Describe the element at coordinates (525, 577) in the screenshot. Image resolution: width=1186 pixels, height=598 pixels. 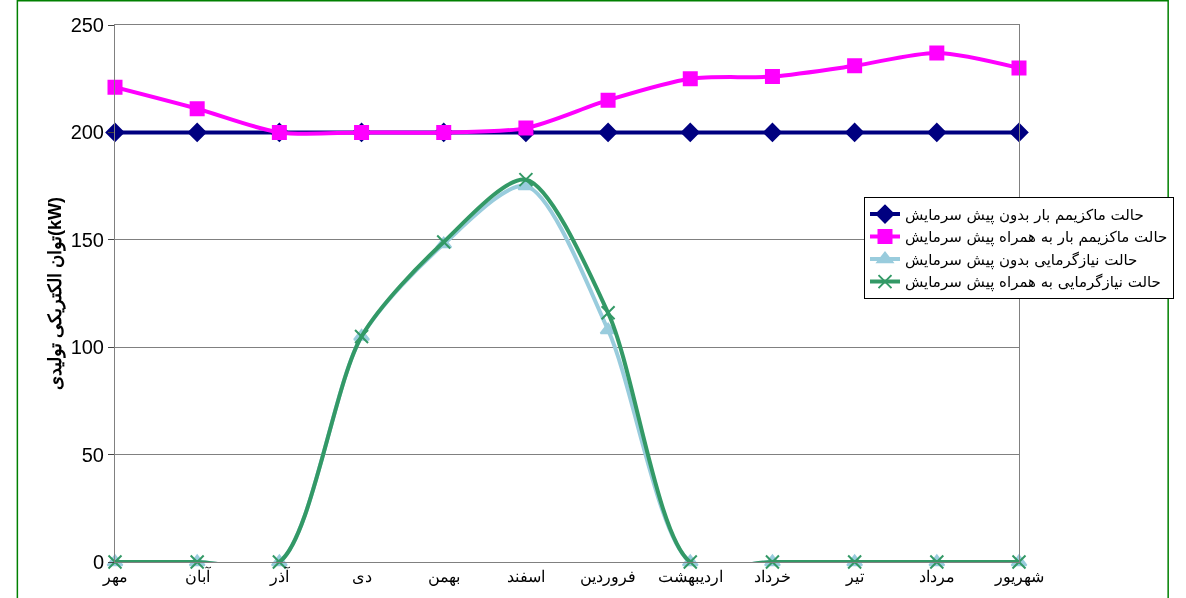
I see `x-tick-label: اسفند` at that location.